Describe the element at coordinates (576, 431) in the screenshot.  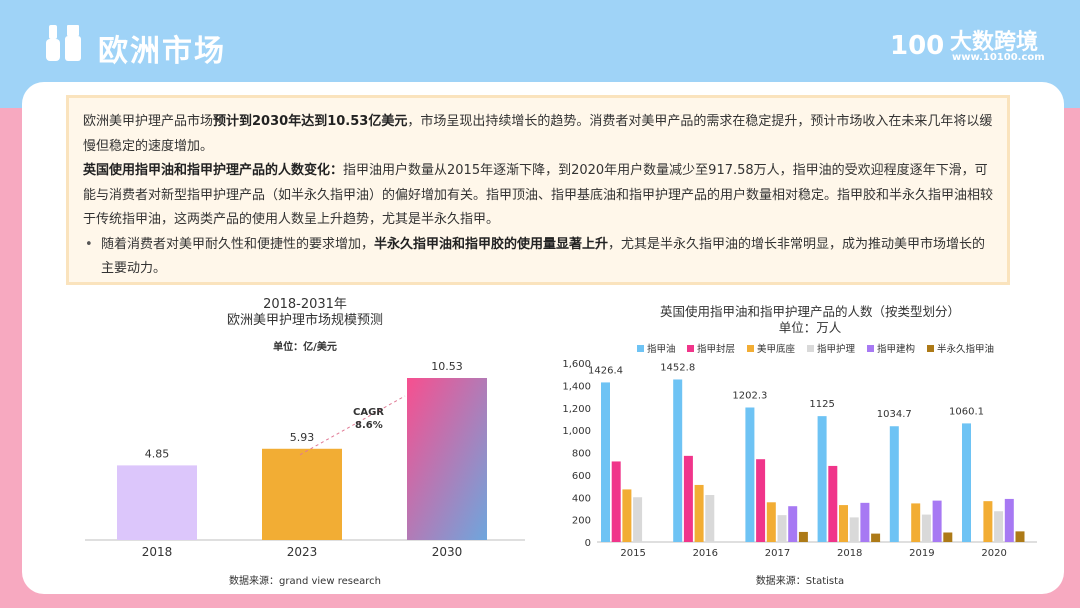
I see `y-tick-5: 1,000` at that location.